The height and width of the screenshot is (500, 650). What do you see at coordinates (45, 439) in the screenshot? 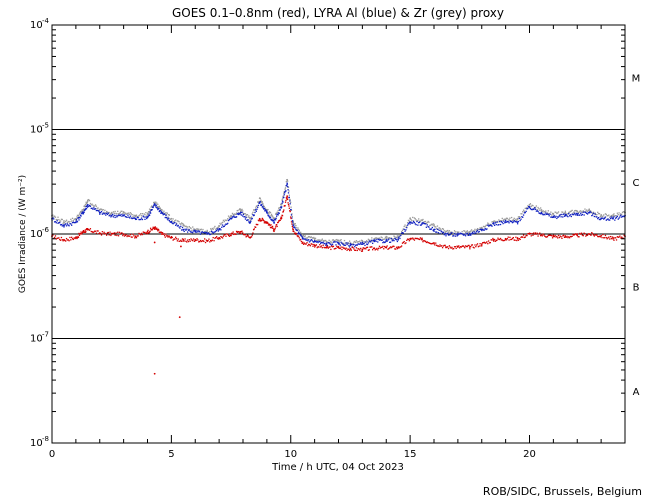
I see `y-tick-exponent-0: -8` at bounding box center [45, 439].